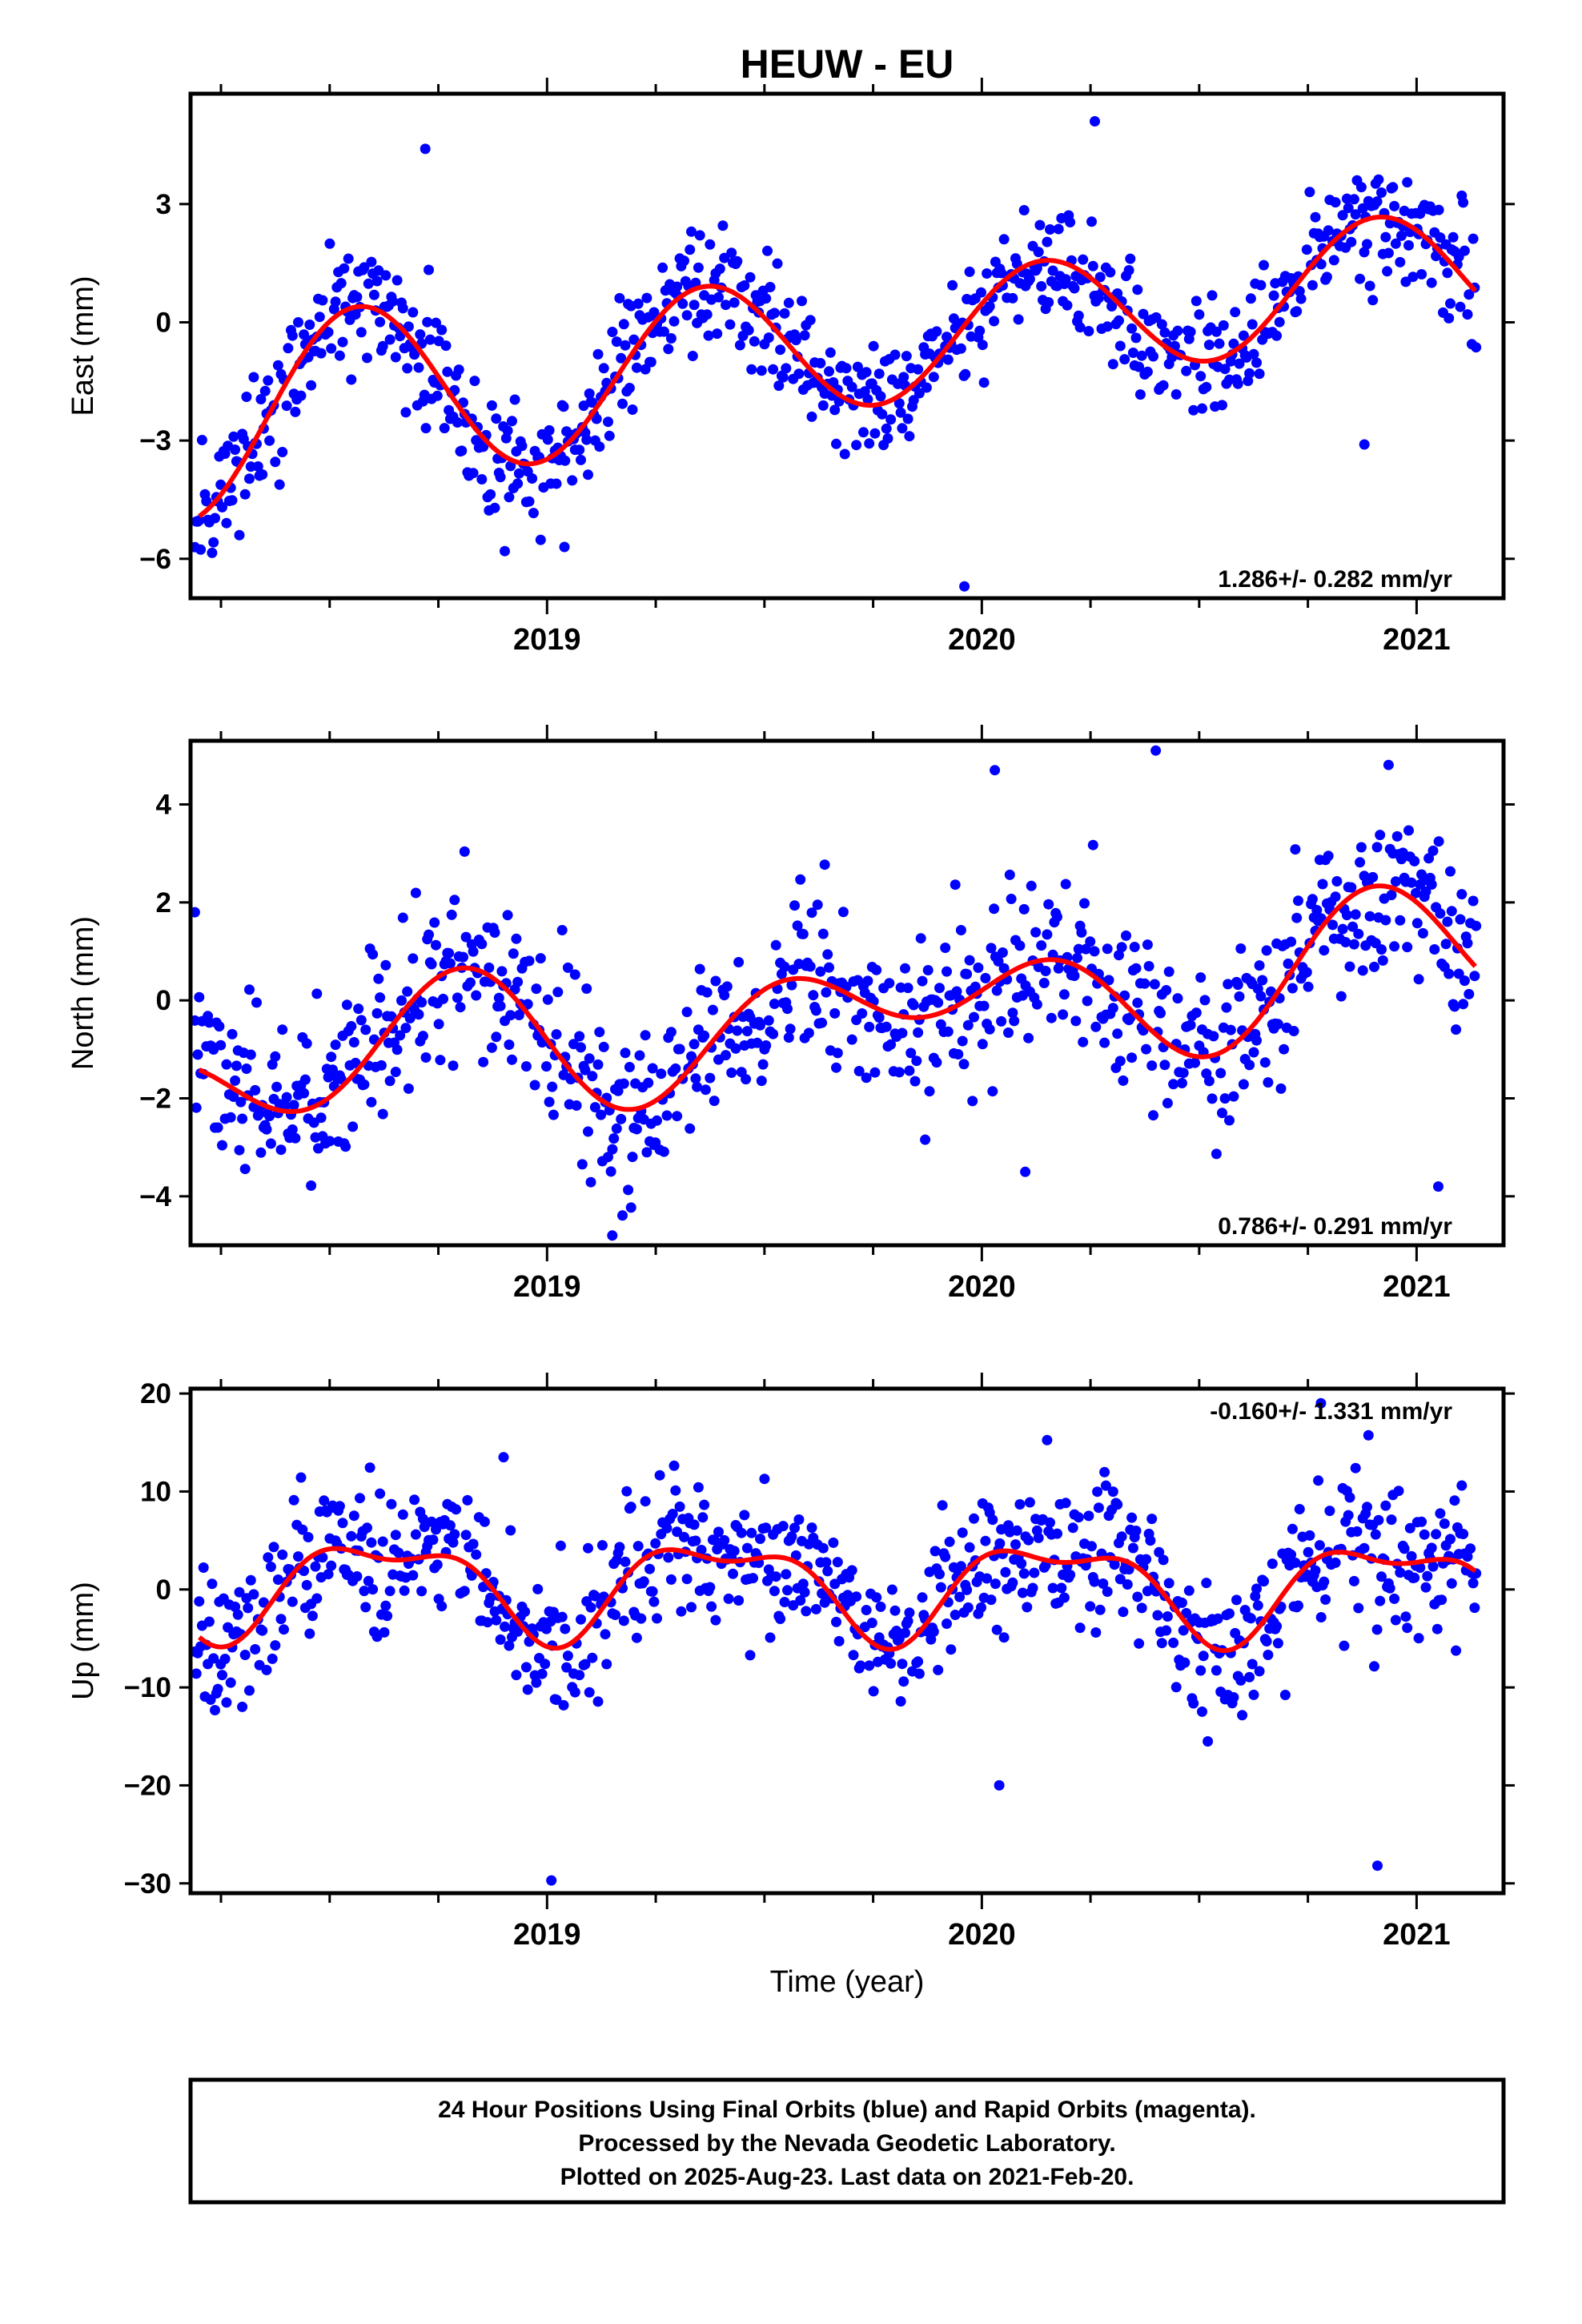 The width and height of the screenshot is (1582, 2324). Describe the element at coordinates (982, 1287) in the screenshot. I see `north-xtick-label: 2020` at that location.